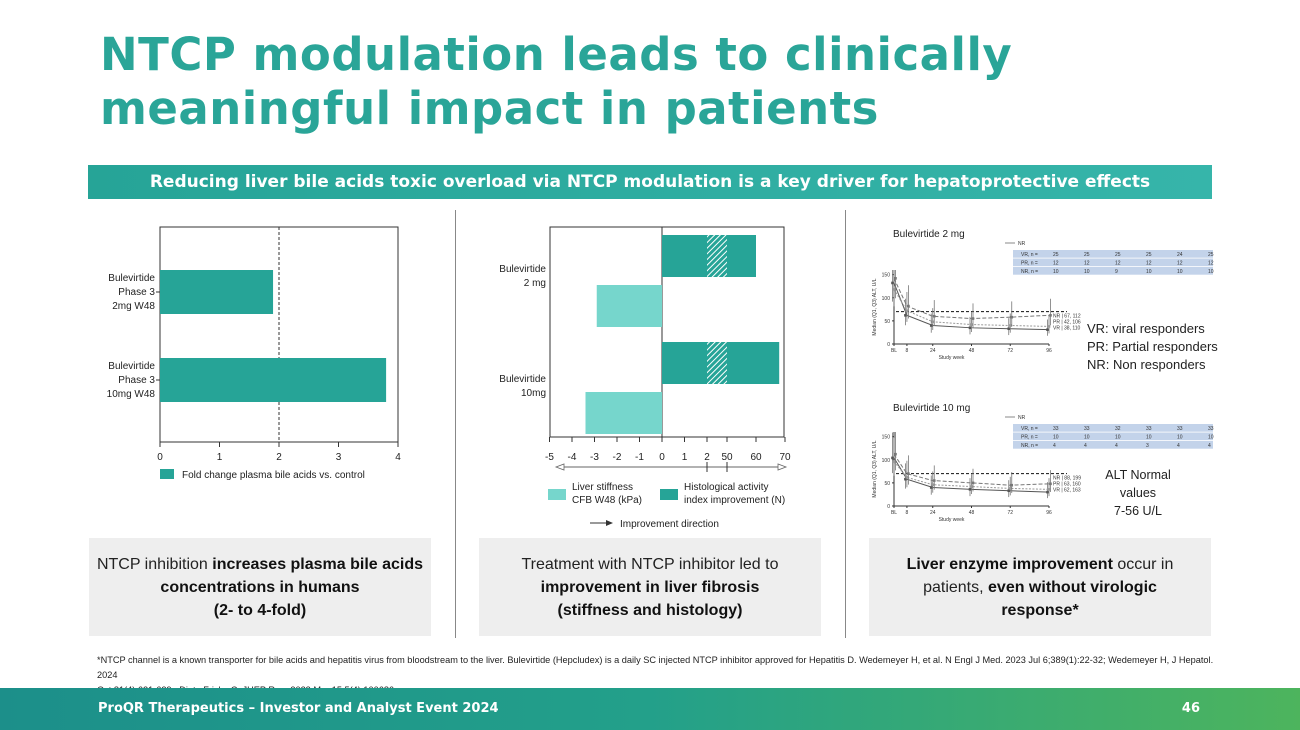  What do you see at coordinates (952, 520) in the screenshot?
I see `x-axis-label: Study week` at bounding box center [952, 520].